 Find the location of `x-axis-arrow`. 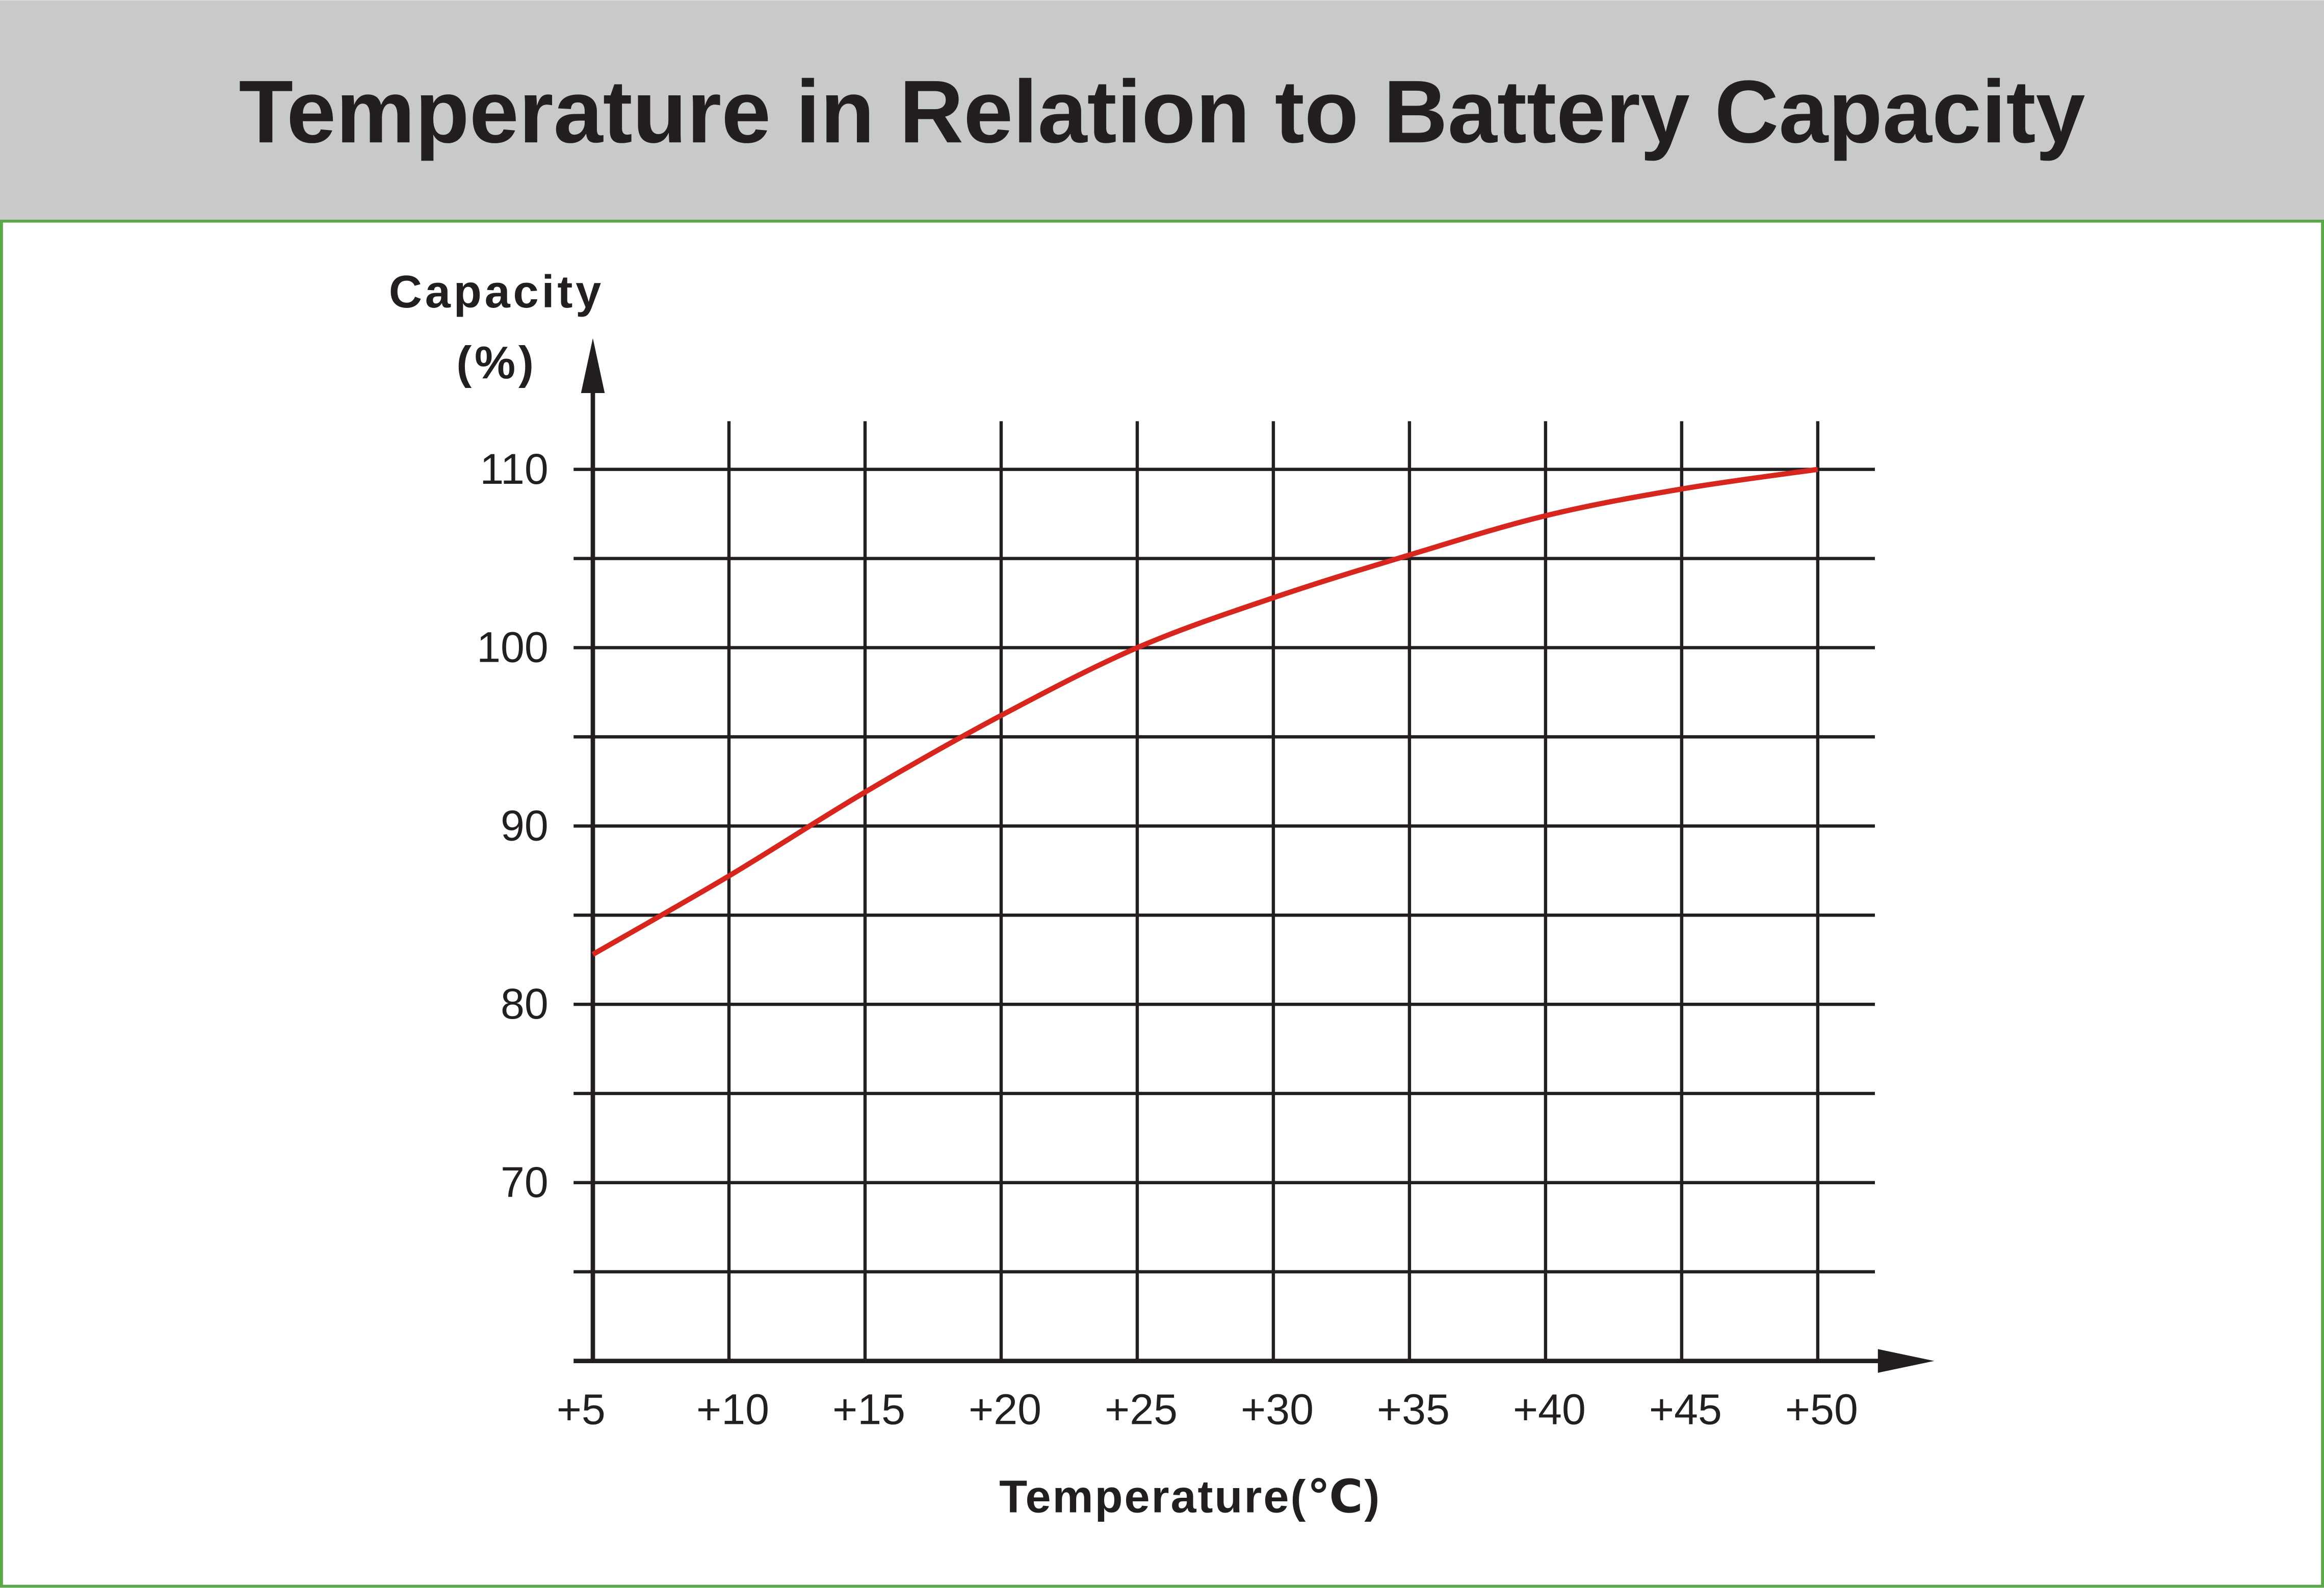

x-axis-arrow is located at coordinates (1906, 1361).